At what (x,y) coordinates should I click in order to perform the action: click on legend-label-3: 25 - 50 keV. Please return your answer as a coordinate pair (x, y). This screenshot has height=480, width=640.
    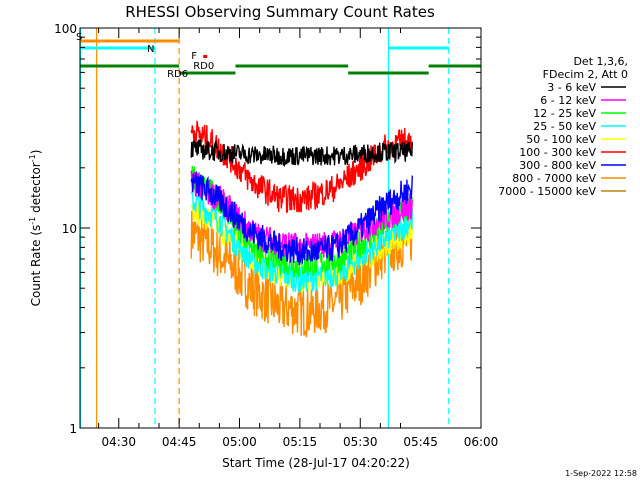
    Looking at the image, I should click on (564, 126).